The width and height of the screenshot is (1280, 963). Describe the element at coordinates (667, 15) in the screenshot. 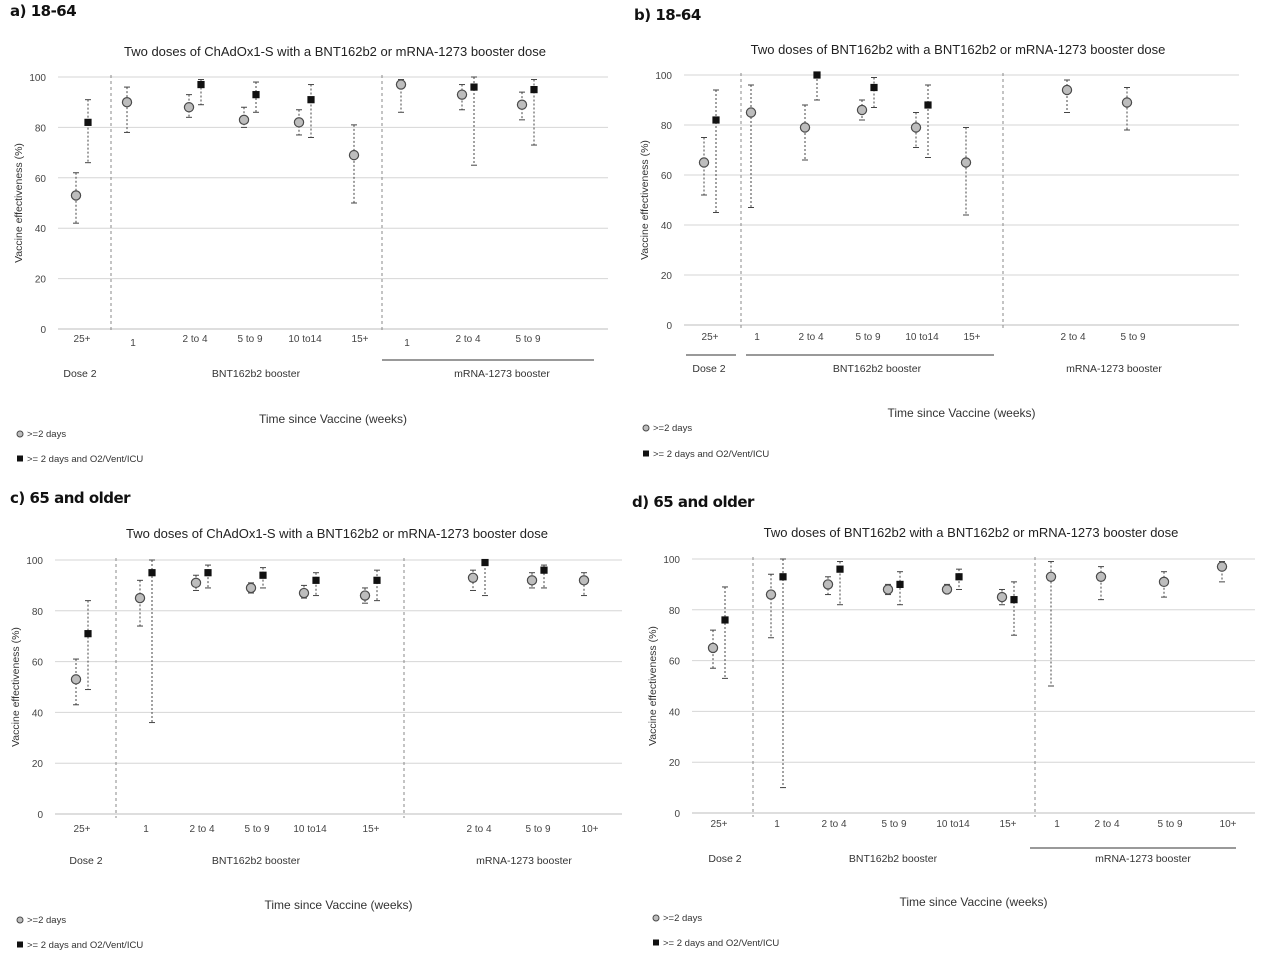

I see `panel-label: b) 18-64` at that location.